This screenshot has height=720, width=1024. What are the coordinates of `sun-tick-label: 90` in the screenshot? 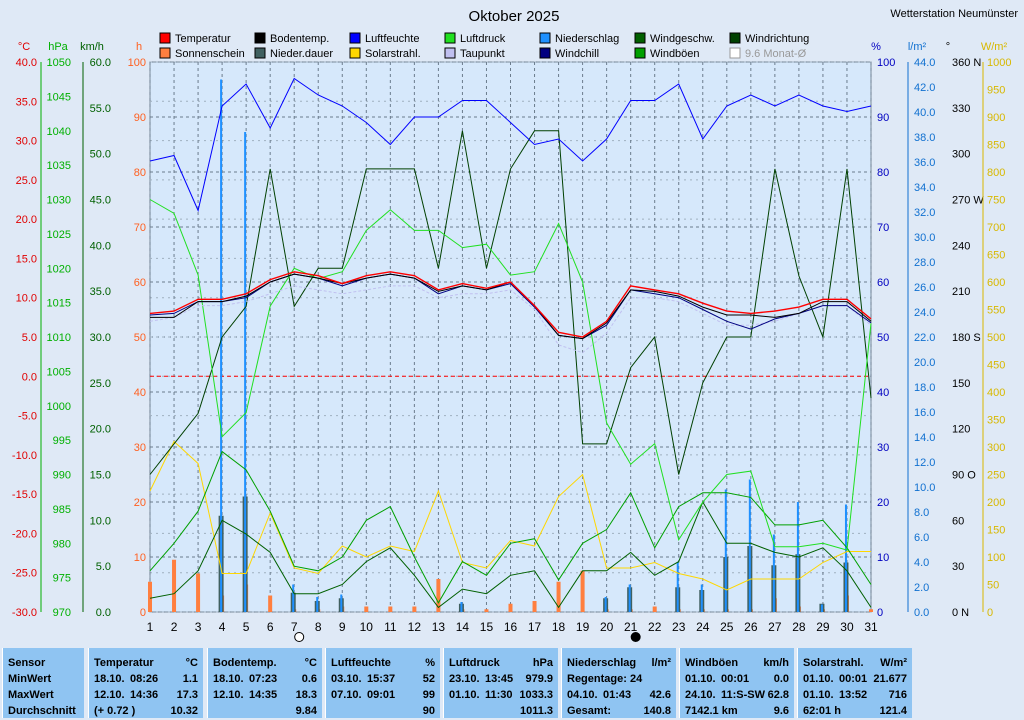 It's located at (140, 118).